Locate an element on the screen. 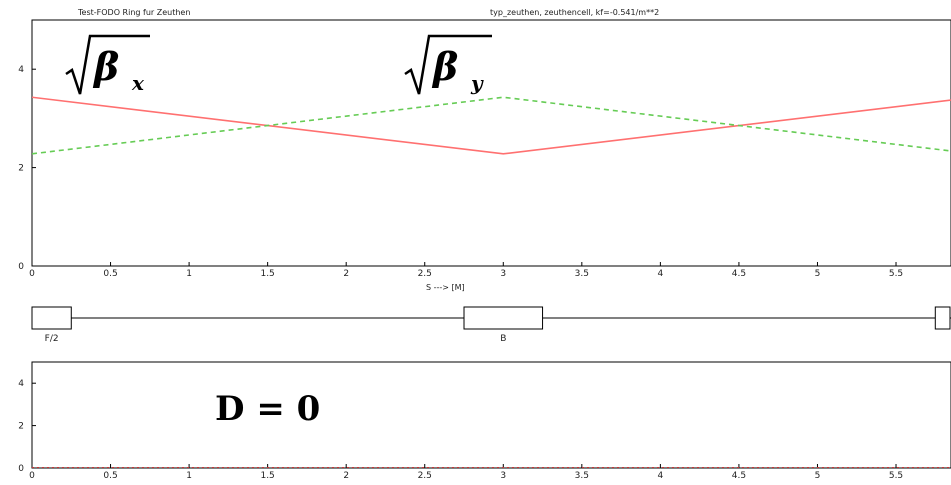 The height and width of the screenshot is (485, 951). beta-y-symbol: β is located at coordinates (444, 66).